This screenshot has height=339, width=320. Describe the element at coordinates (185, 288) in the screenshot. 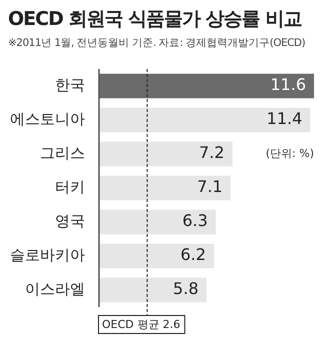

I see `data-label: 5.8` at that location.